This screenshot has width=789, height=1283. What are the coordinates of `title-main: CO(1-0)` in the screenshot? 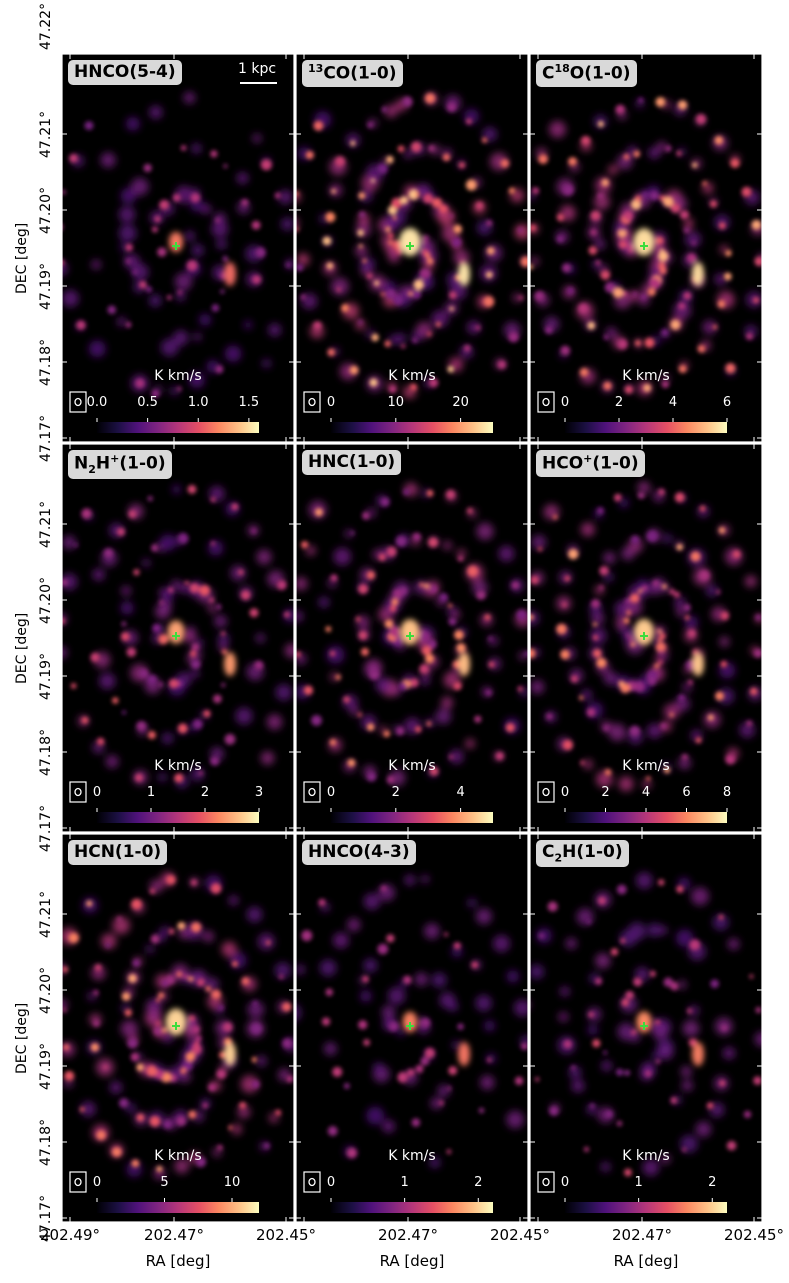 It's located at (360, 73).